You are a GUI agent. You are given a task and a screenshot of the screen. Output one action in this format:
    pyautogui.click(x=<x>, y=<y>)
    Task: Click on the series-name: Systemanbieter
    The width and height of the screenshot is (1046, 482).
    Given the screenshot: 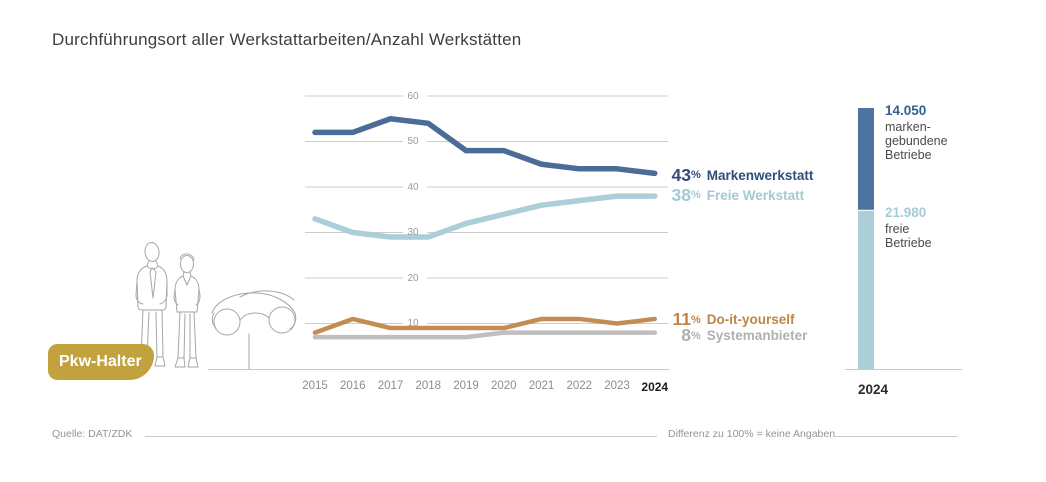 What is the action you would take?
    pyautogui.click(x=757, y=336)
    